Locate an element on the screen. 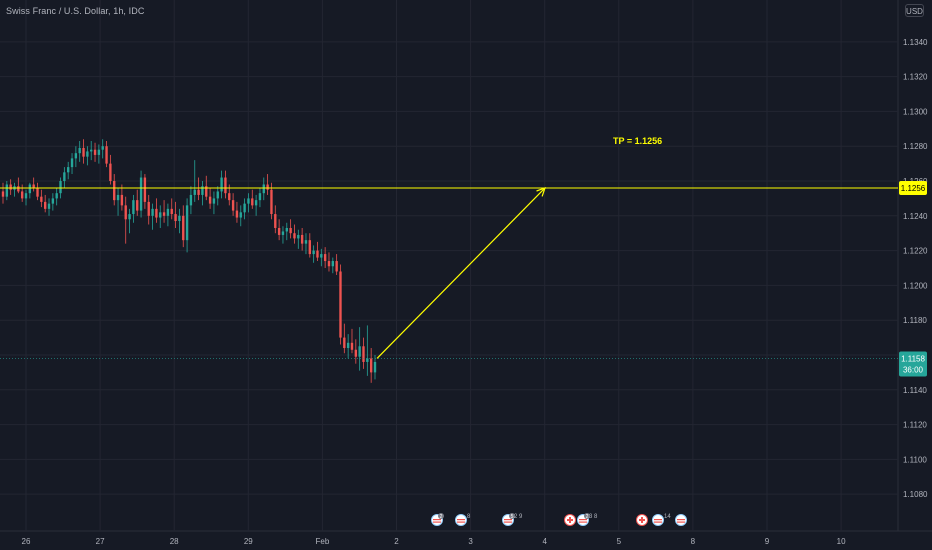 This screenshot has height=550, width=932. currency-button: USD is located at coordinates (914, 10).